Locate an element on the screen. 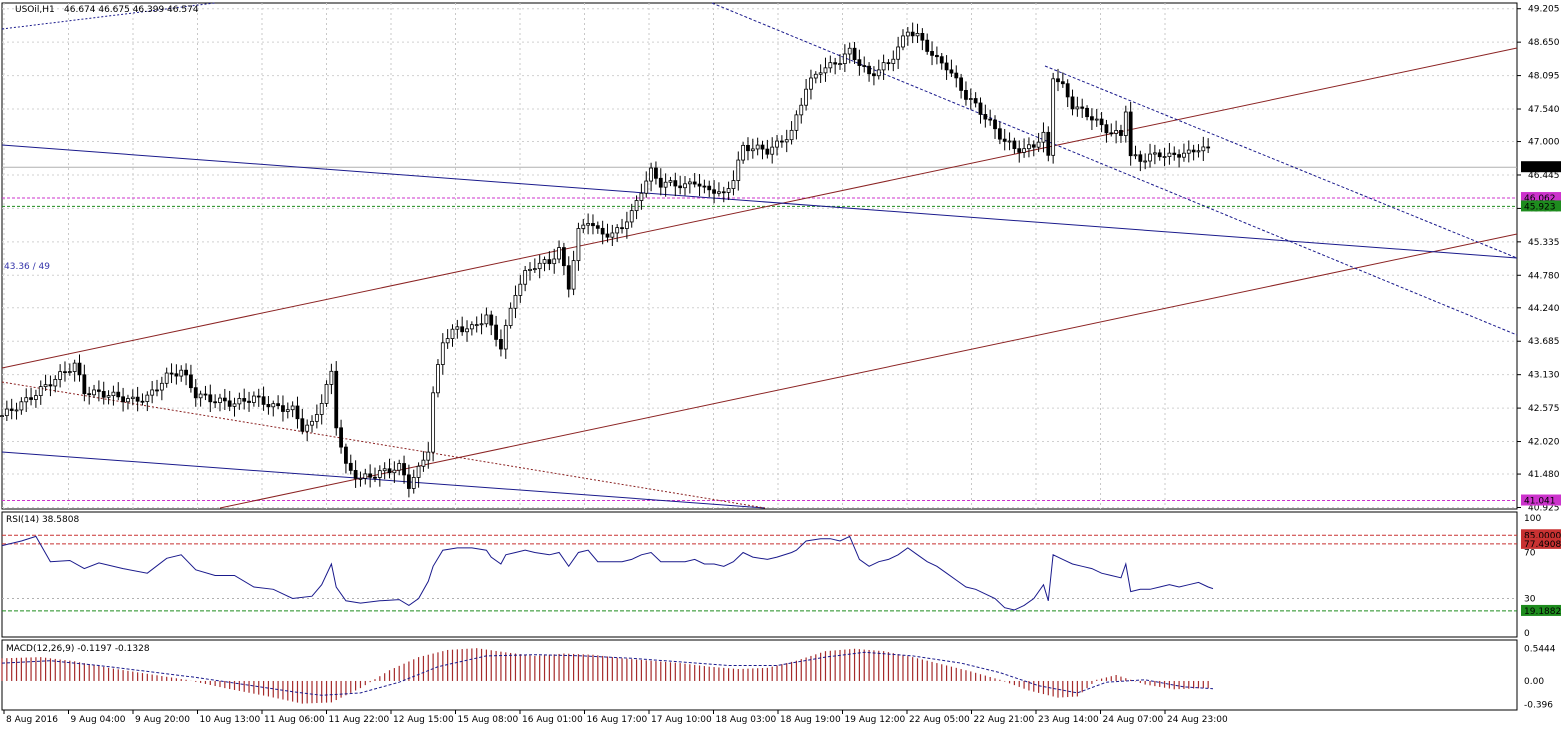  y-tick-label: 44.240 is located at coordinates (1544, 309).